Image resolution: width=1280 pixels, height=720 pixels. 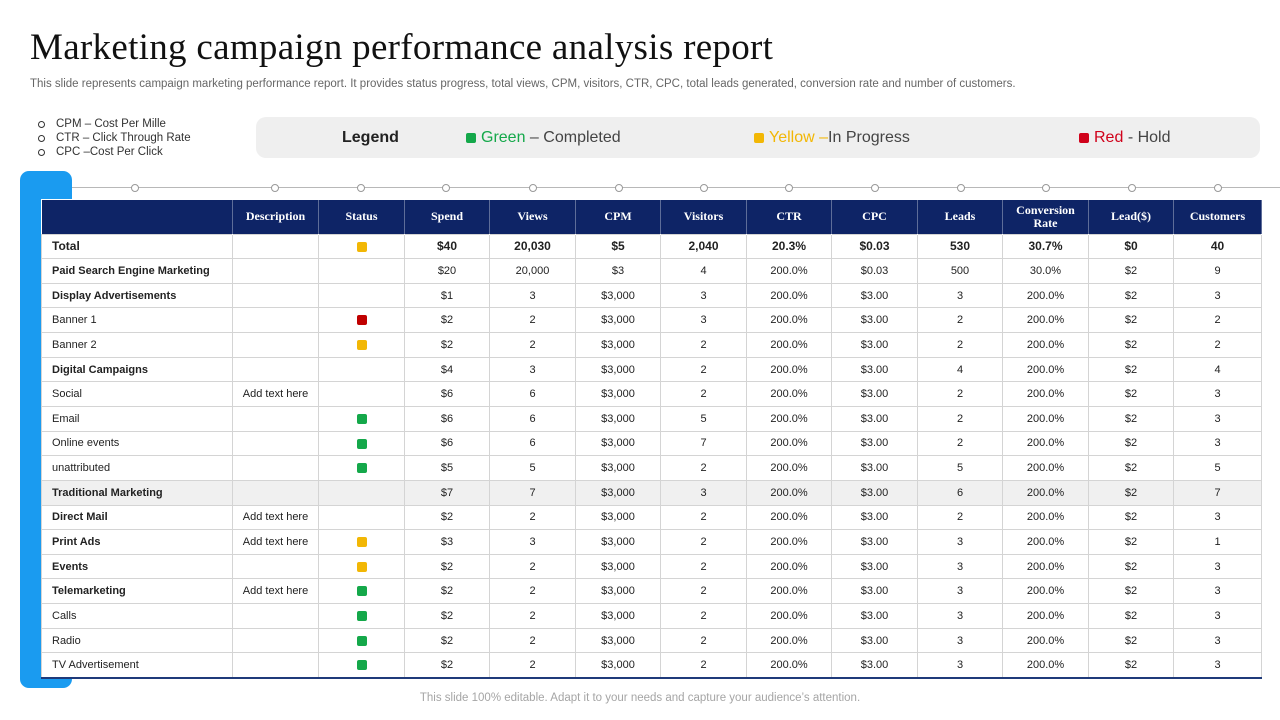 What do you see at coordinates (137, 217) in the screenshot?
I see `column-header` at bounding box center [137, 217].